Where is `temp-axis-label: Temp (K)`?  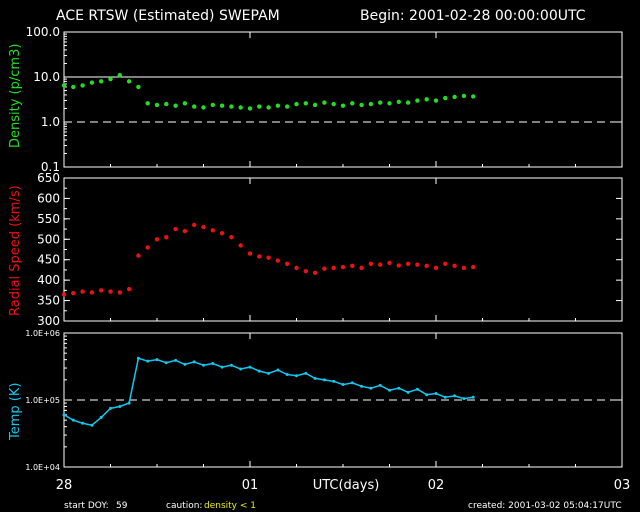 temp-axis-label: Temp (K) is located at coordinates (15, 412).